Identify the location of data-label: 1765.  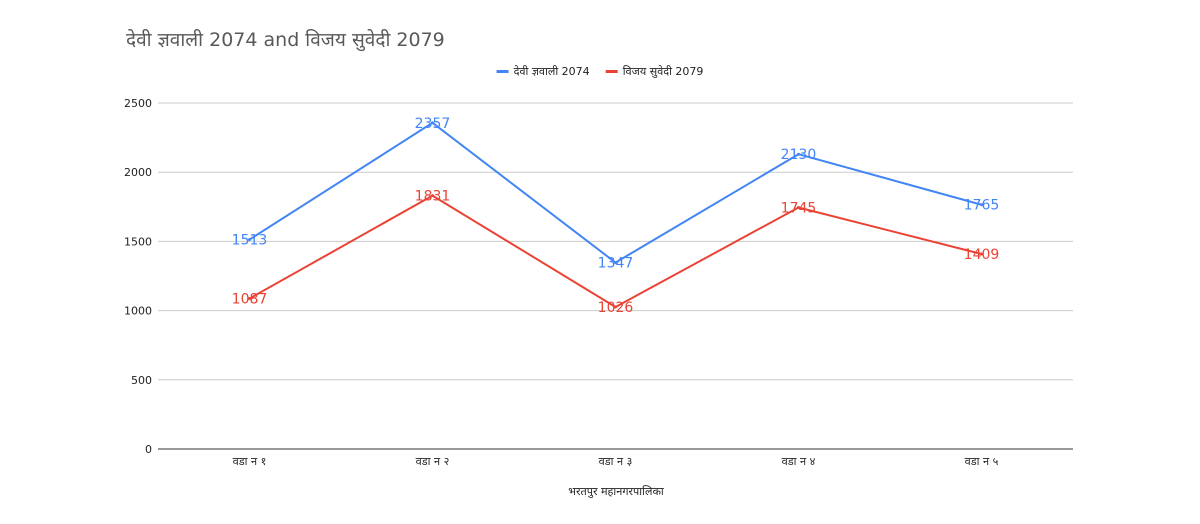
(982, 206).